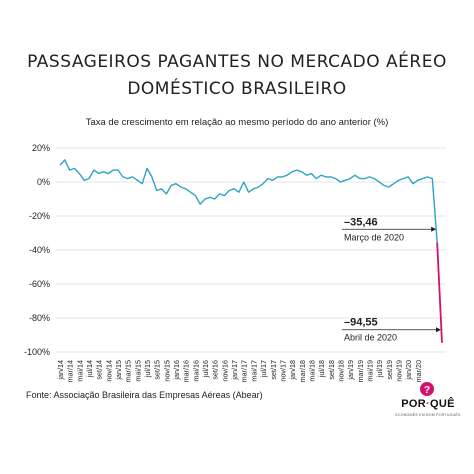  Describe the element at coordinates (118, 370) in the screenshot. I see `x-tick-label: jan/15` at that location.